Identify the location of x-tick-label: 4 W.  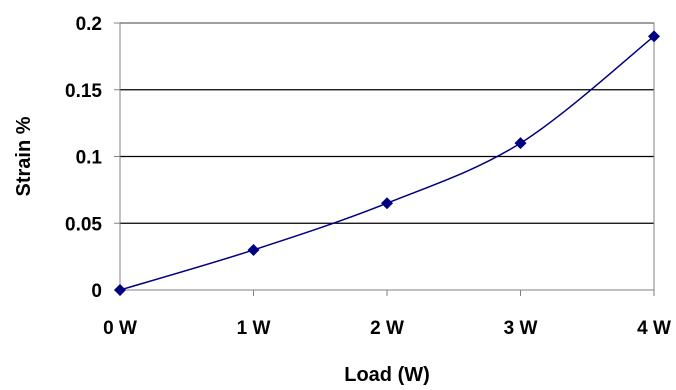
(654, 328).